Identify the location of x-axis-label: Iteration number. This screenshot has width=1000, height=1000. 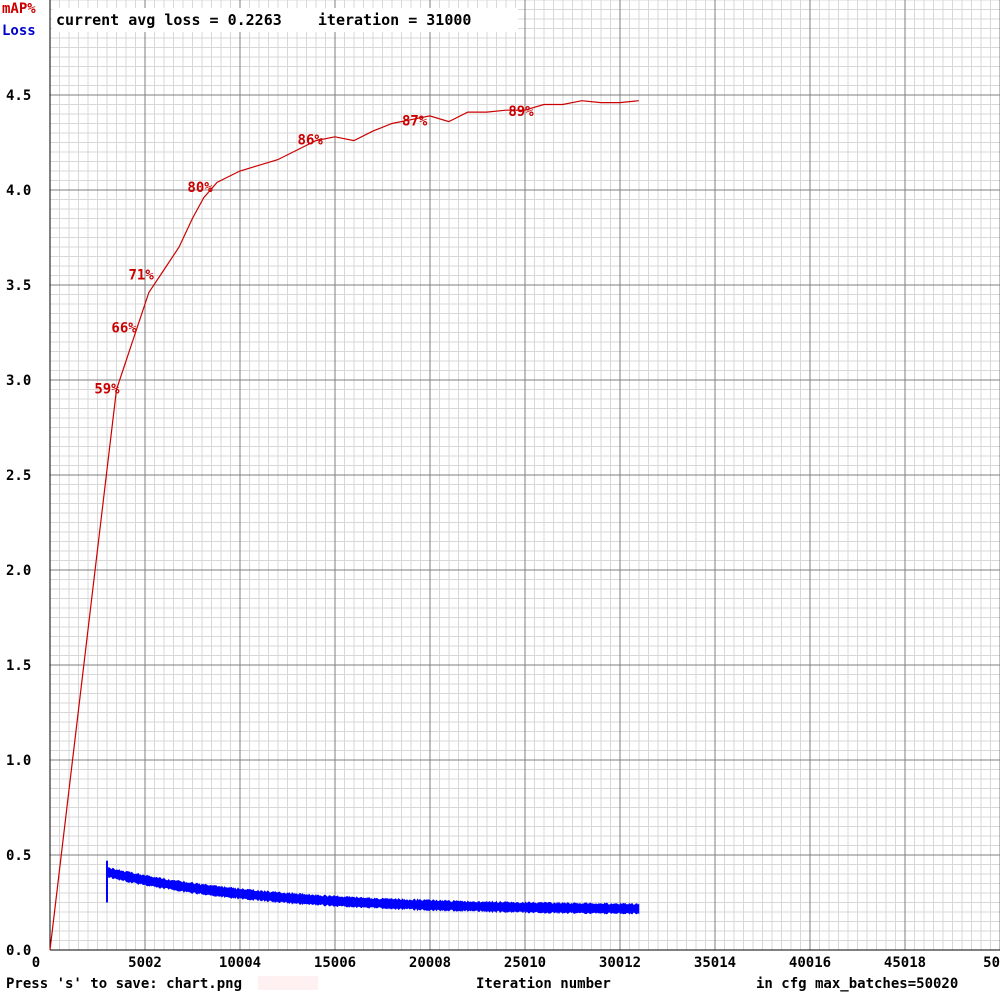
(543, 984).